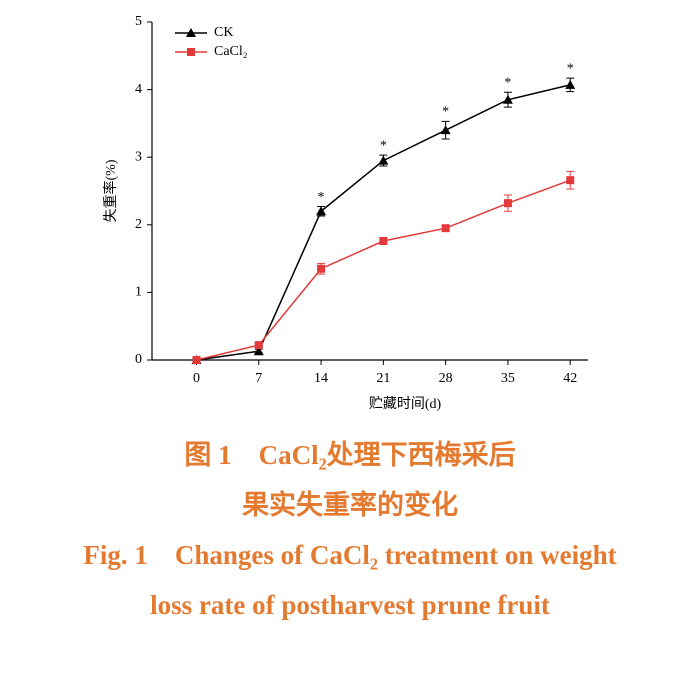 Image resolution: width=700 pixels, height=700 pixels. What do you see at coordinates (446, 378) in the screenshot?
I see `x-tick-label: 28` at bounding box center [446, 378].